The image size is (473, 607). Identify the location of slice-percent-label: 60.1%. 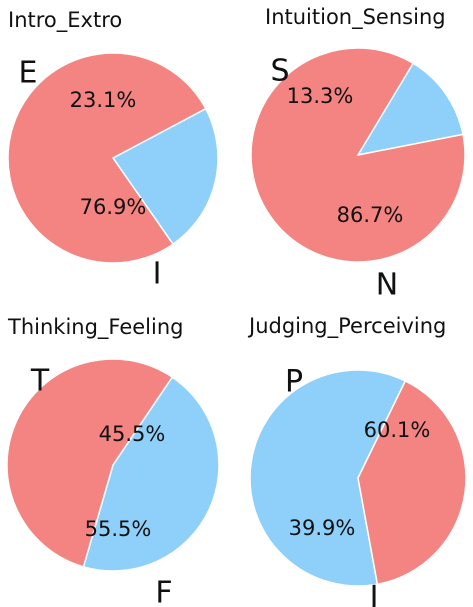
(397, 430).